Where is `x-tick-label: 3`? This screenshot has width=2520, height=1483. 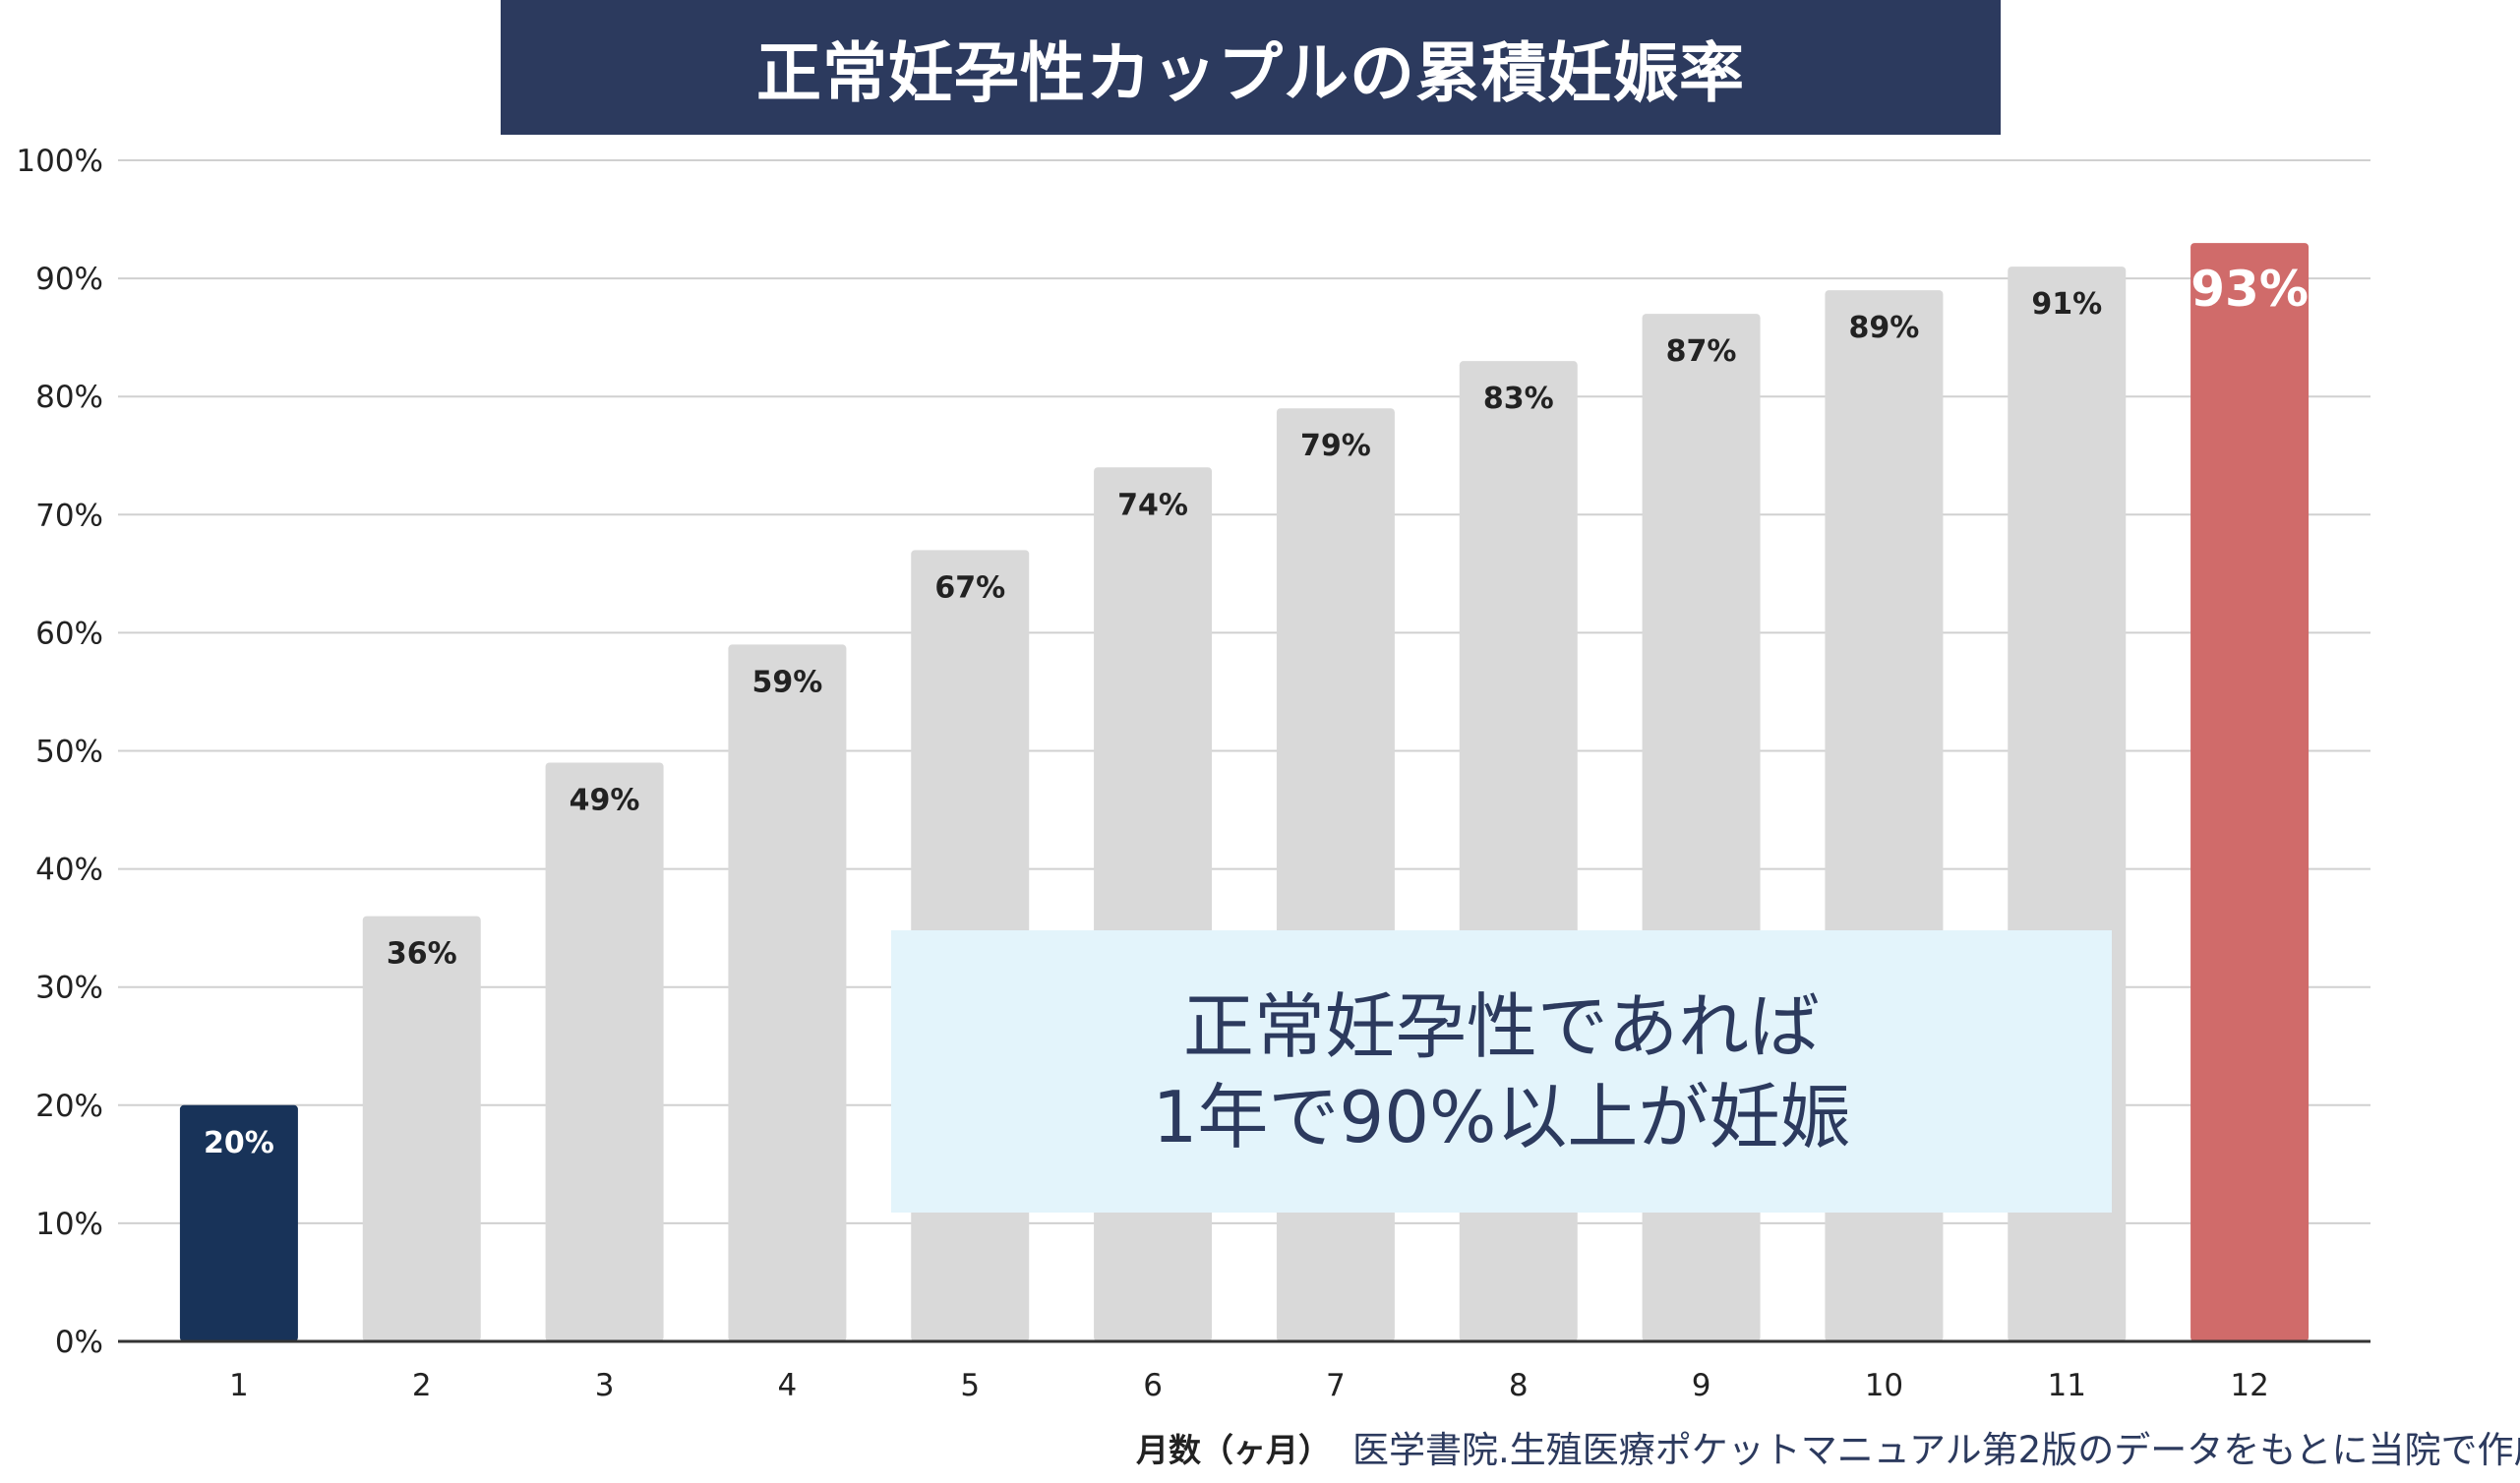 x-tick-label: 3 is located at coordinates (605, 1385).